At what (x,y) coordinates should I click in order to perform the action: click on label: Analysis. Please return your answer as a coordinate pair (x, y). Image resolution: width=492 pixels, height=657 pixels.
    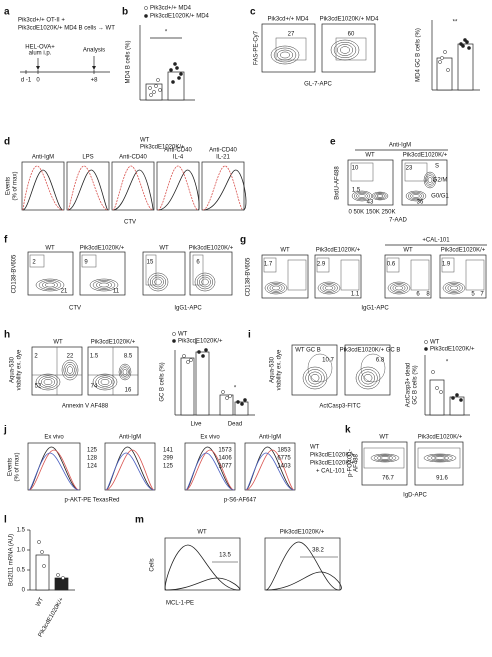
    Looking at the image, I should click on (94, 51).